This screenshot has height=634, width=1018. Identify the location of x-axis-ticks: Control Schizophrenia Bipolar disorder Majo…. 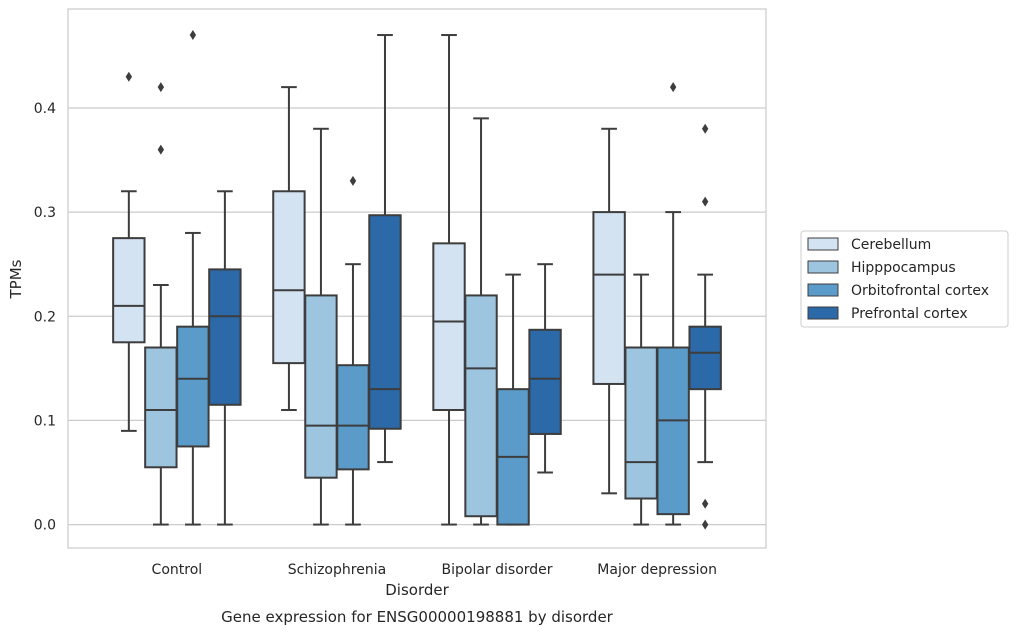
(434, 570).